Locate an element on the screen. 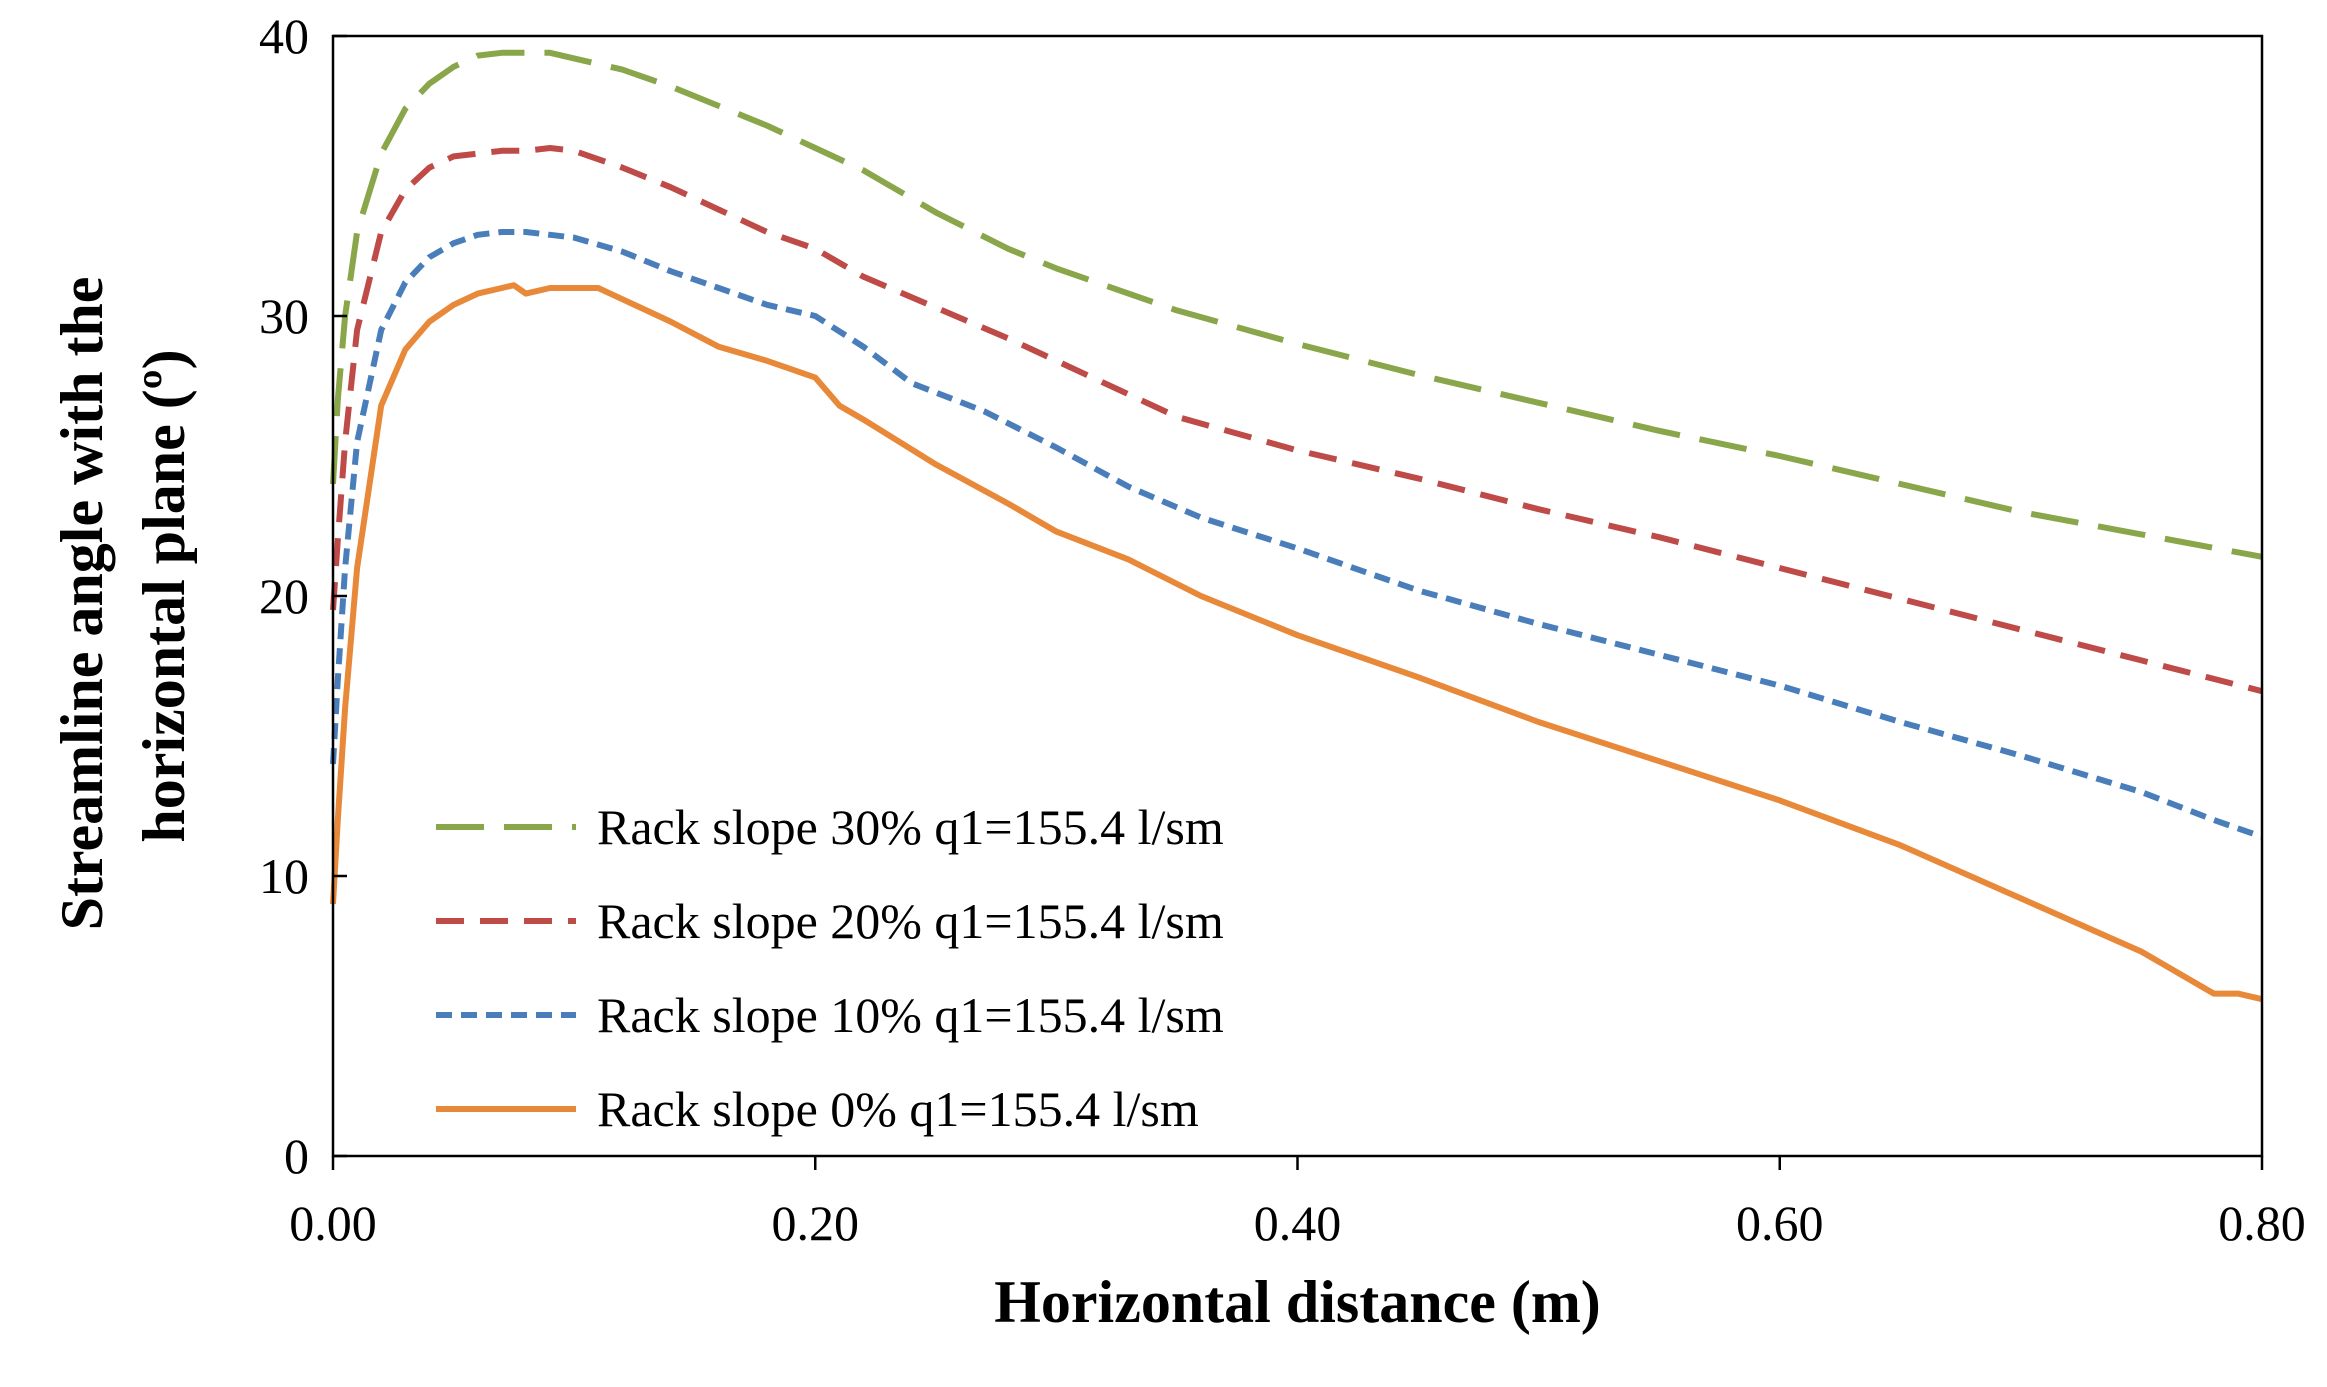 The image size is (2327, 1387). legend-label-2: Rack slope 20% q1=155.4 l/sm is located at coordinates (910, 921).